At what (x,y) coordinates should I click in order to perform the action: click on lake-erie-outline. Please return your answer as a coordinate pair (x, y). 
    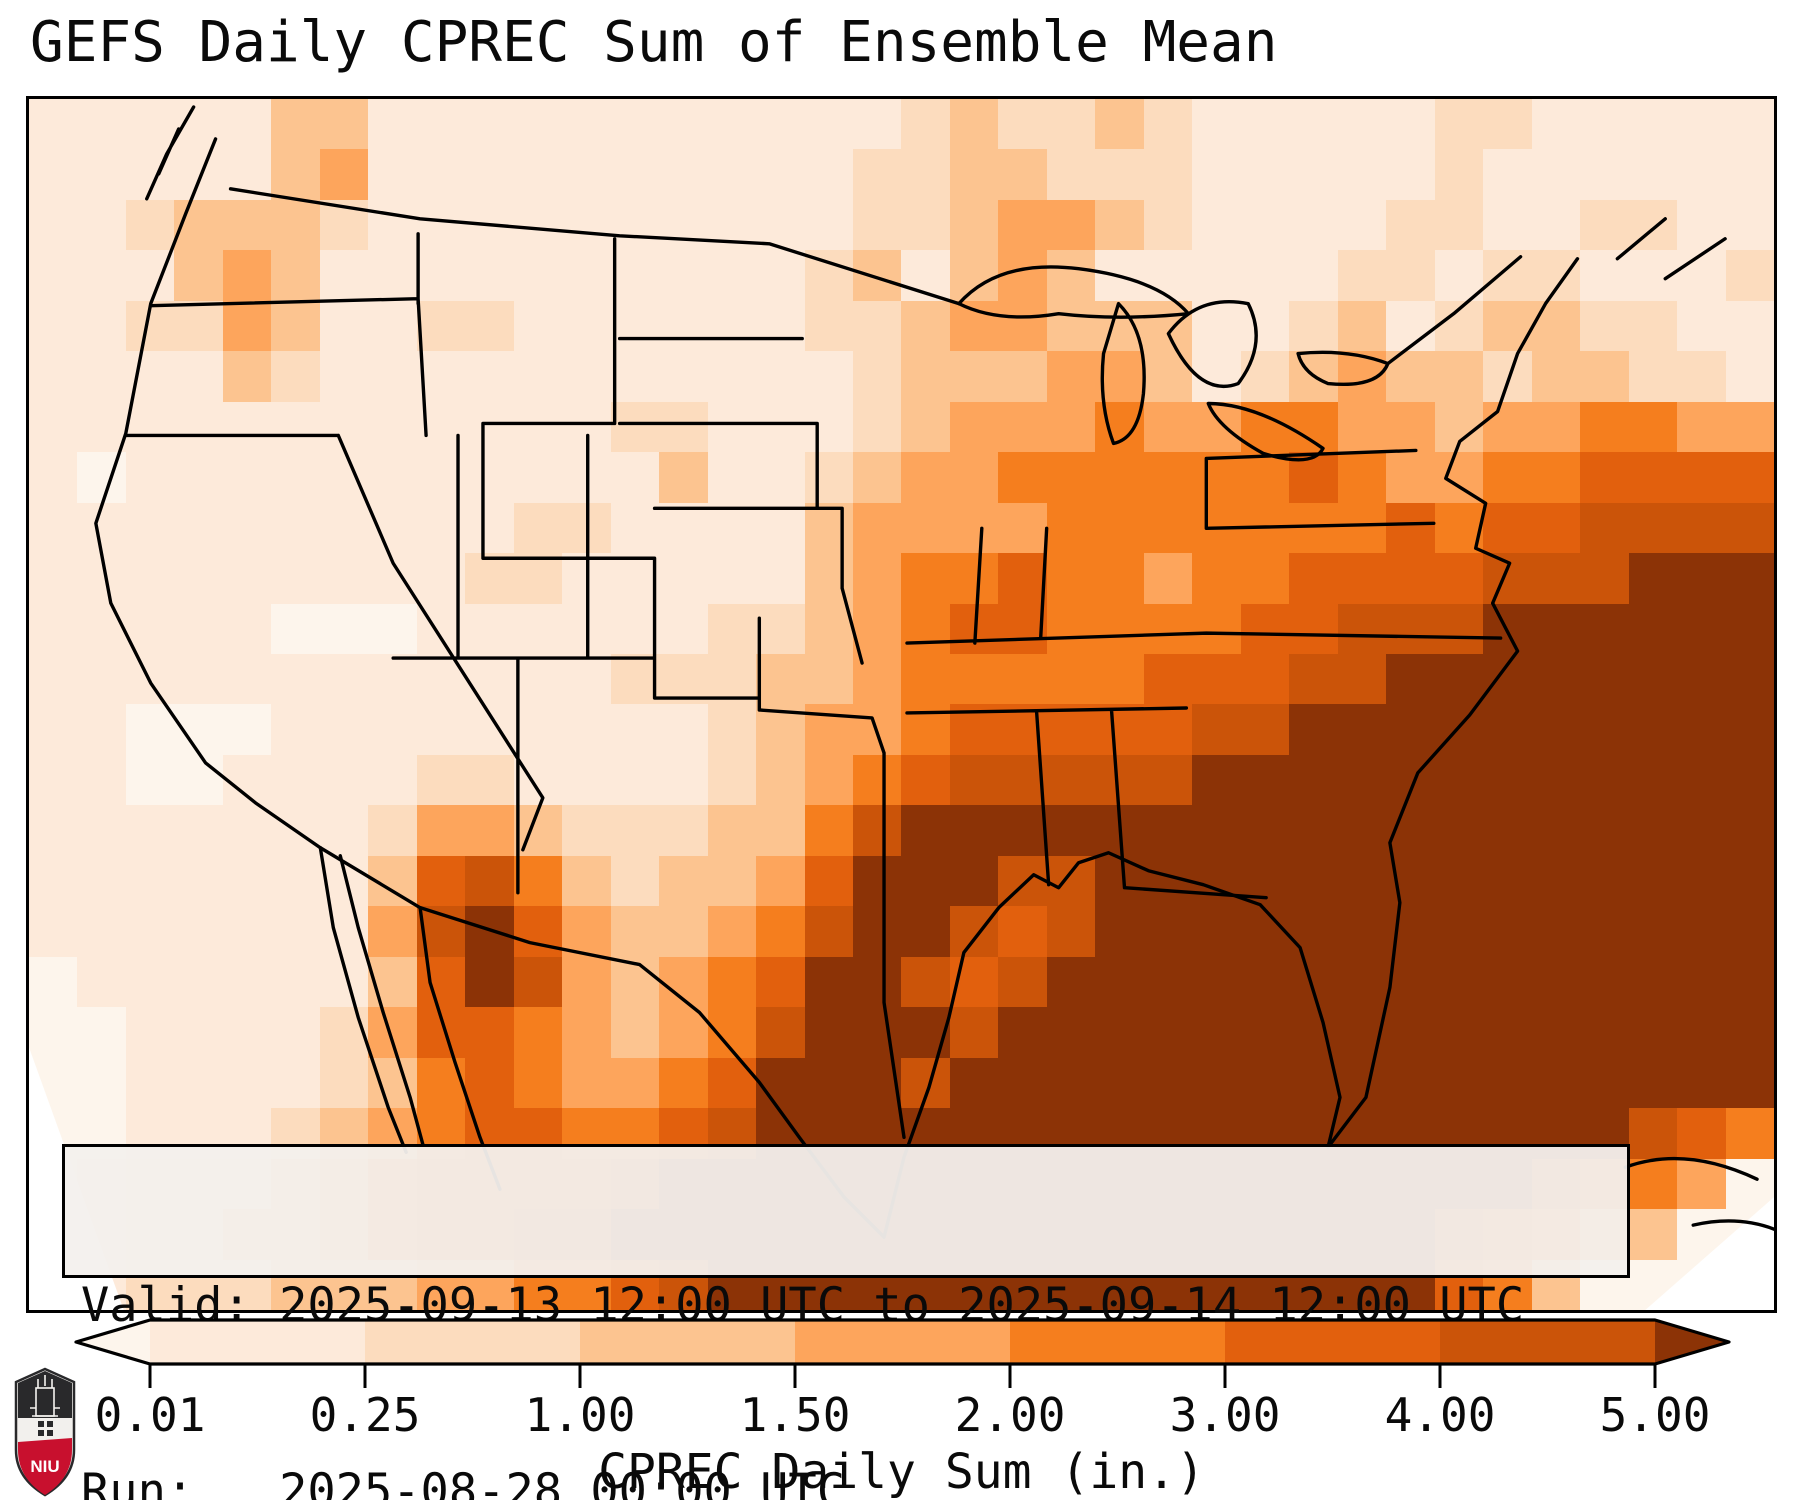
    Looking at the image, I should click on (1265, 431).